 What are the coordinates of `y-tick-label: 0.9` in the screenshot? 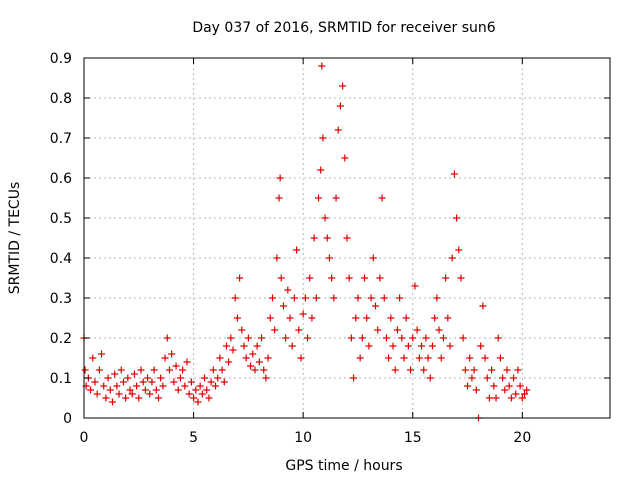 It's located at (61, 59).